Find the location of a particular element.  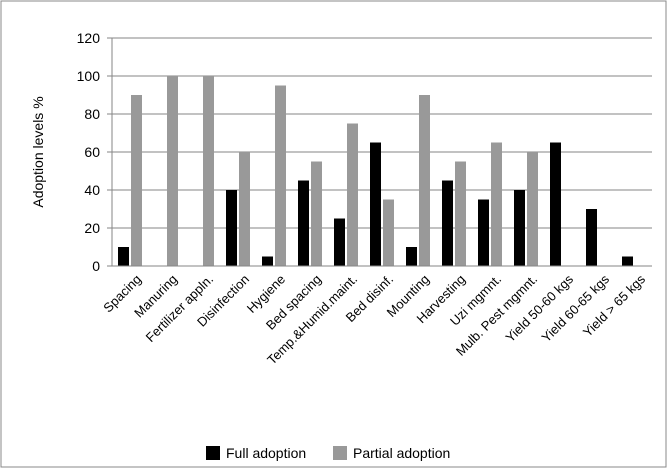

y-tick-label: 60 is located at coordinates (92, 152).